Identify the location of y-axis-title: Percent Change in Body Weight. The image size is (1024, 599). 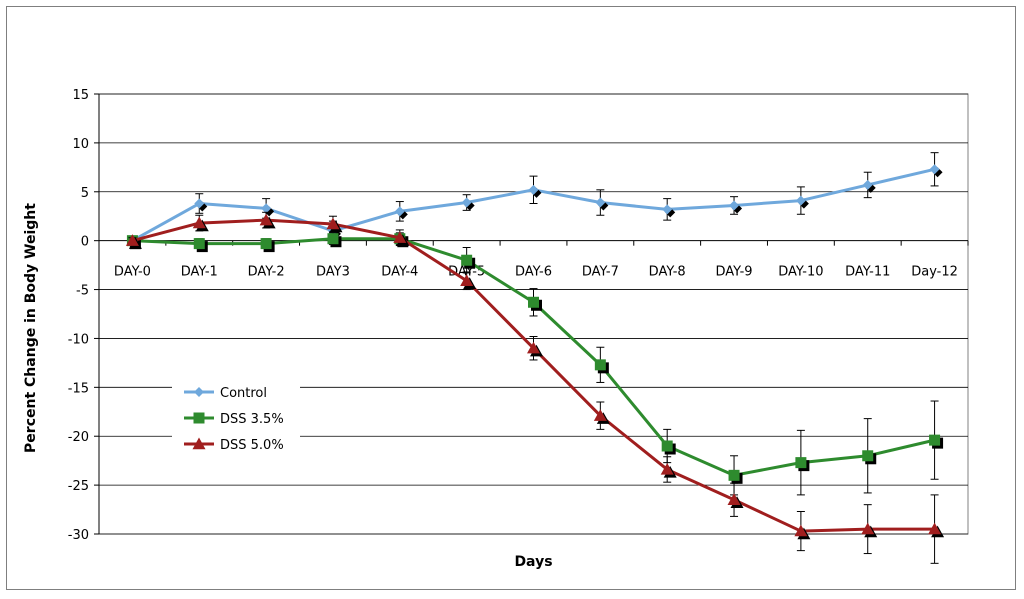
(31, 328).